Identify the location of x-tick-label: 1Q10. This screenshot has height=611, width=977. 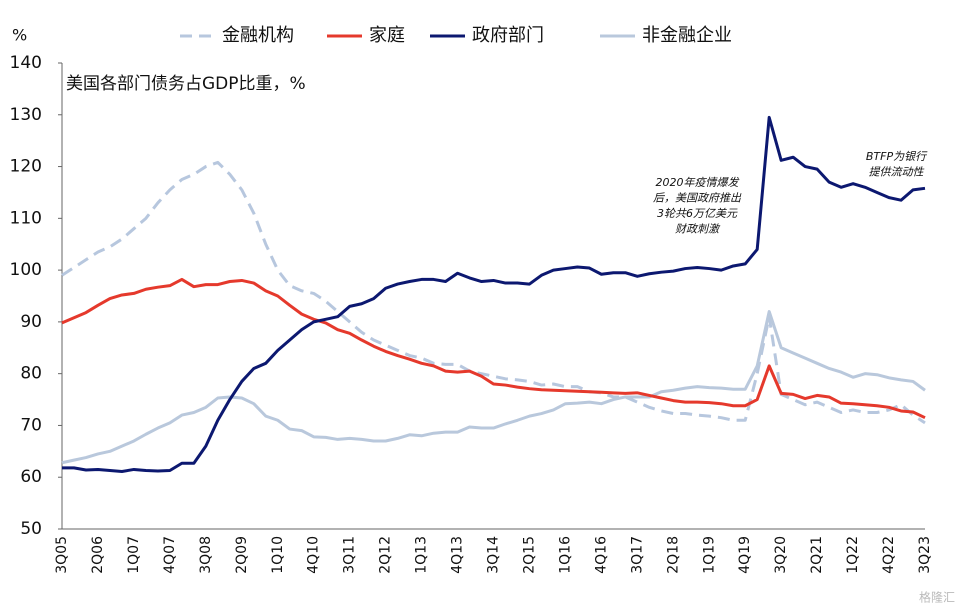
(278, 555).